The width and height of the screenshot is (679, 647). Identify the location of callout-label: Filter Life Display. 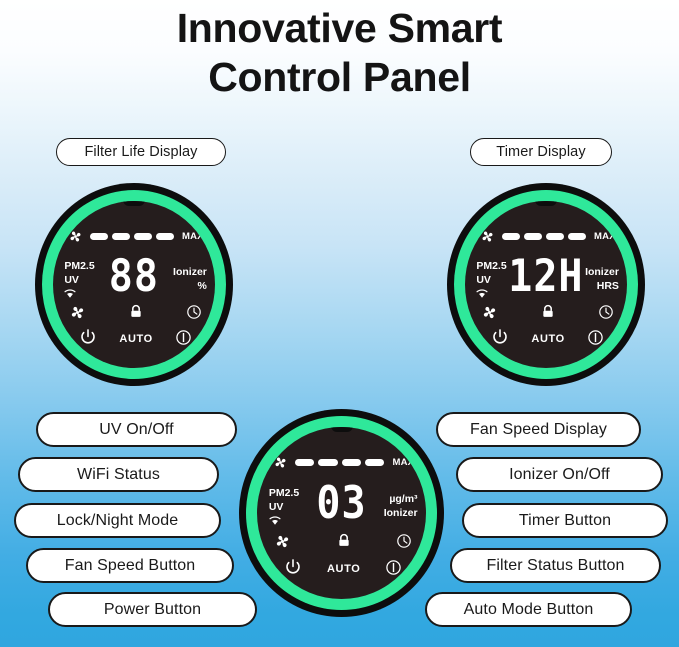
(141, 152).